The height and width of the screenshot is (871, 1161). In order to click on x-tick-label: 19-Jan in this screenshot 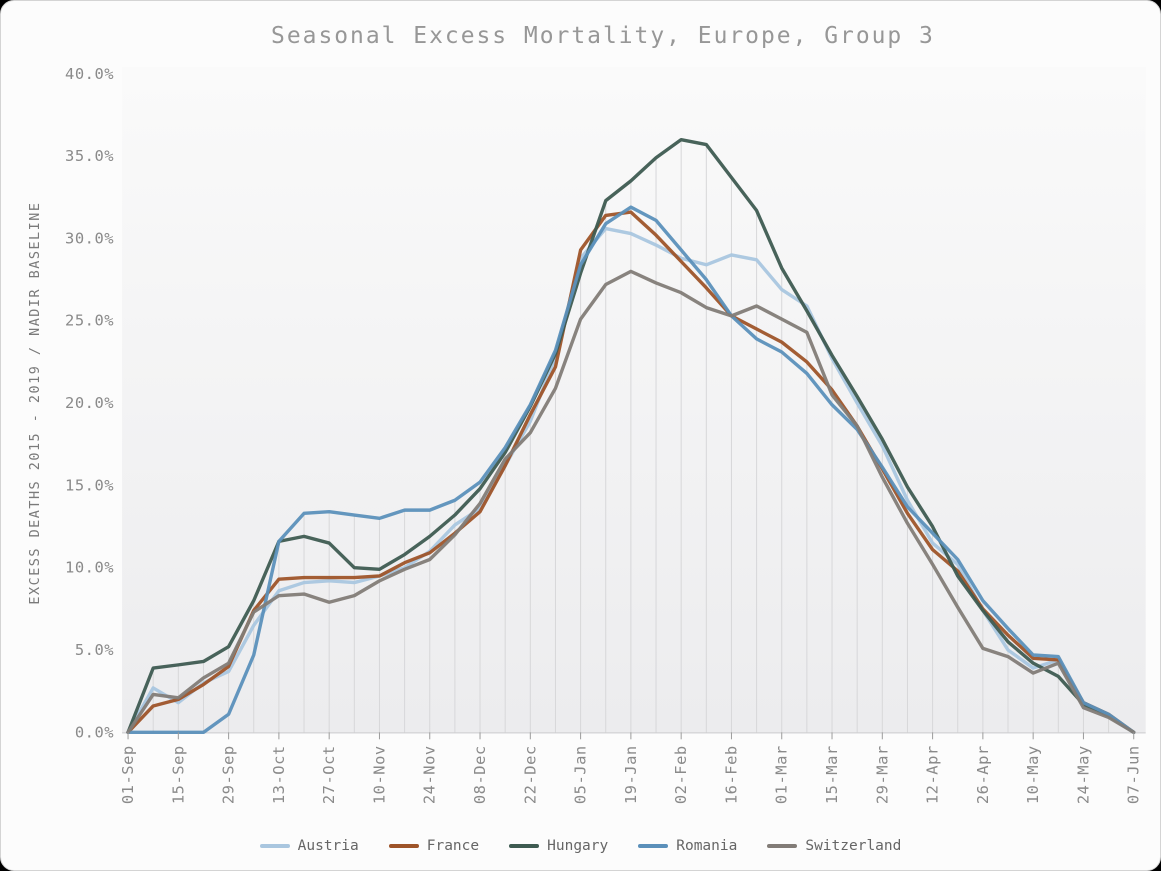, I will do `click(631, 774)`.